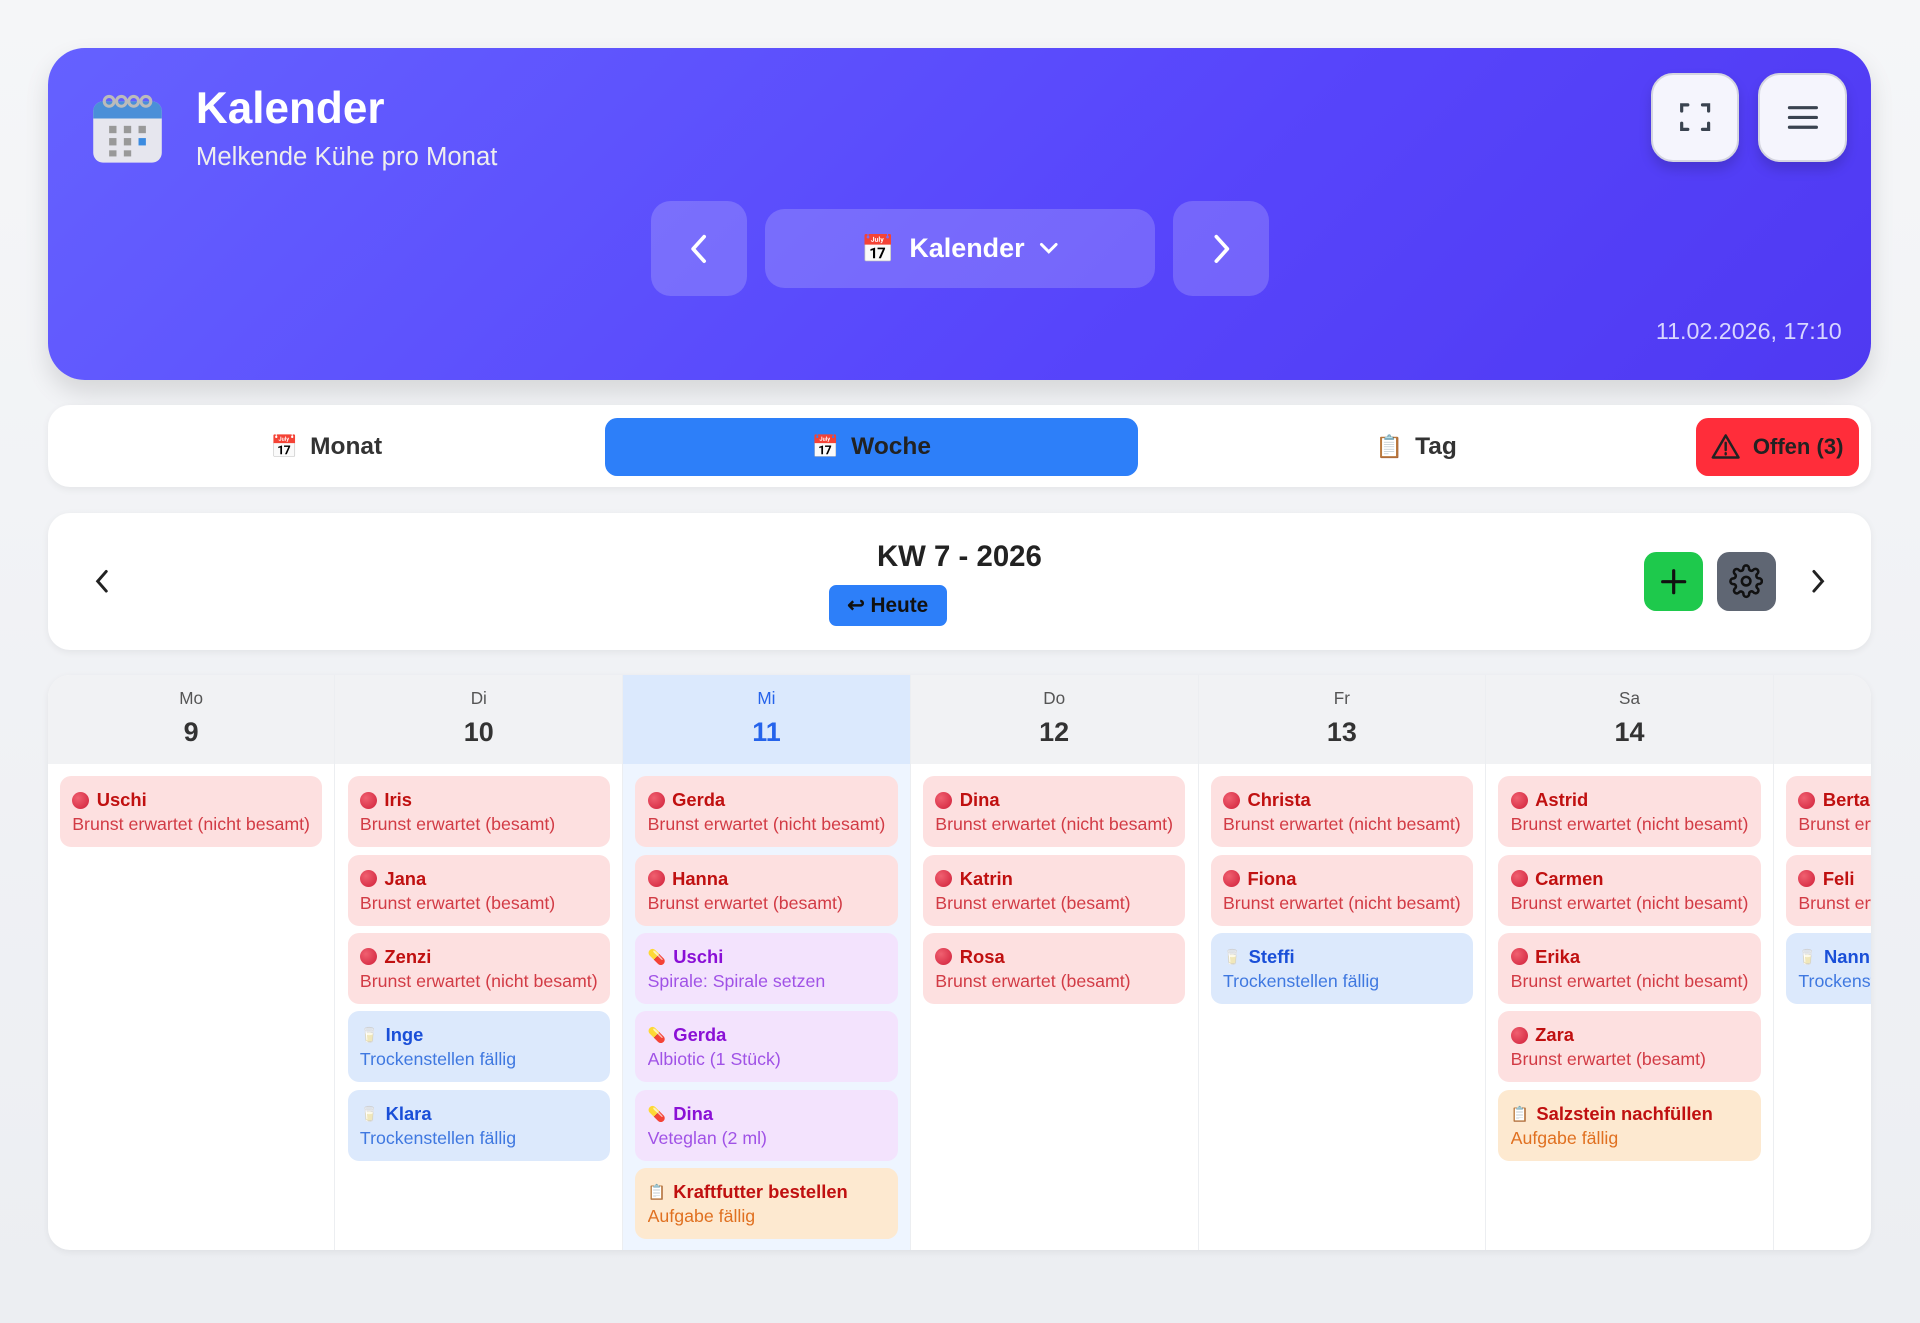 Image resolution: width=1920 pixels, height=1323 pixels. What do you see at coordinates (1341, 969) in the screenshot?
I see `event-card: 🥛 Steffi Trockenstellen fällig` at bounding box center [1341, 969].